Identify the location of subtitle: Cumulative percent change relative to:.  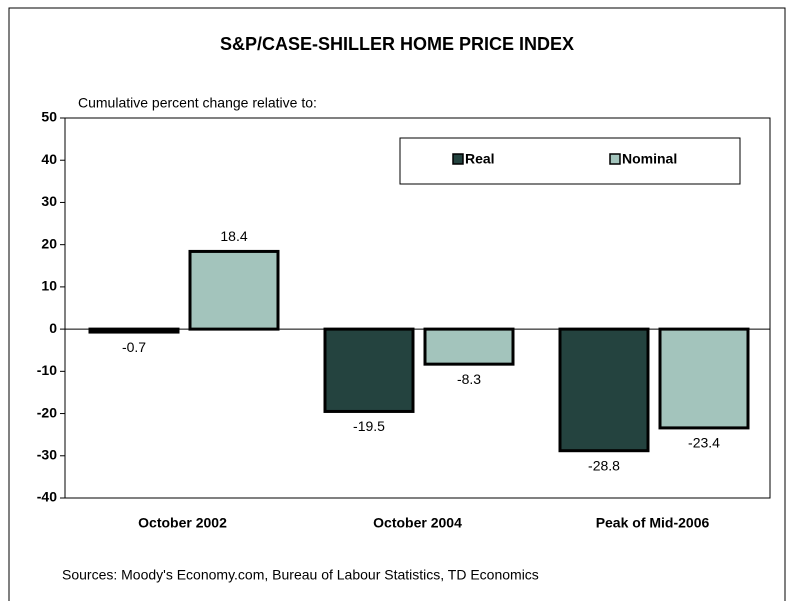
(197, 103).